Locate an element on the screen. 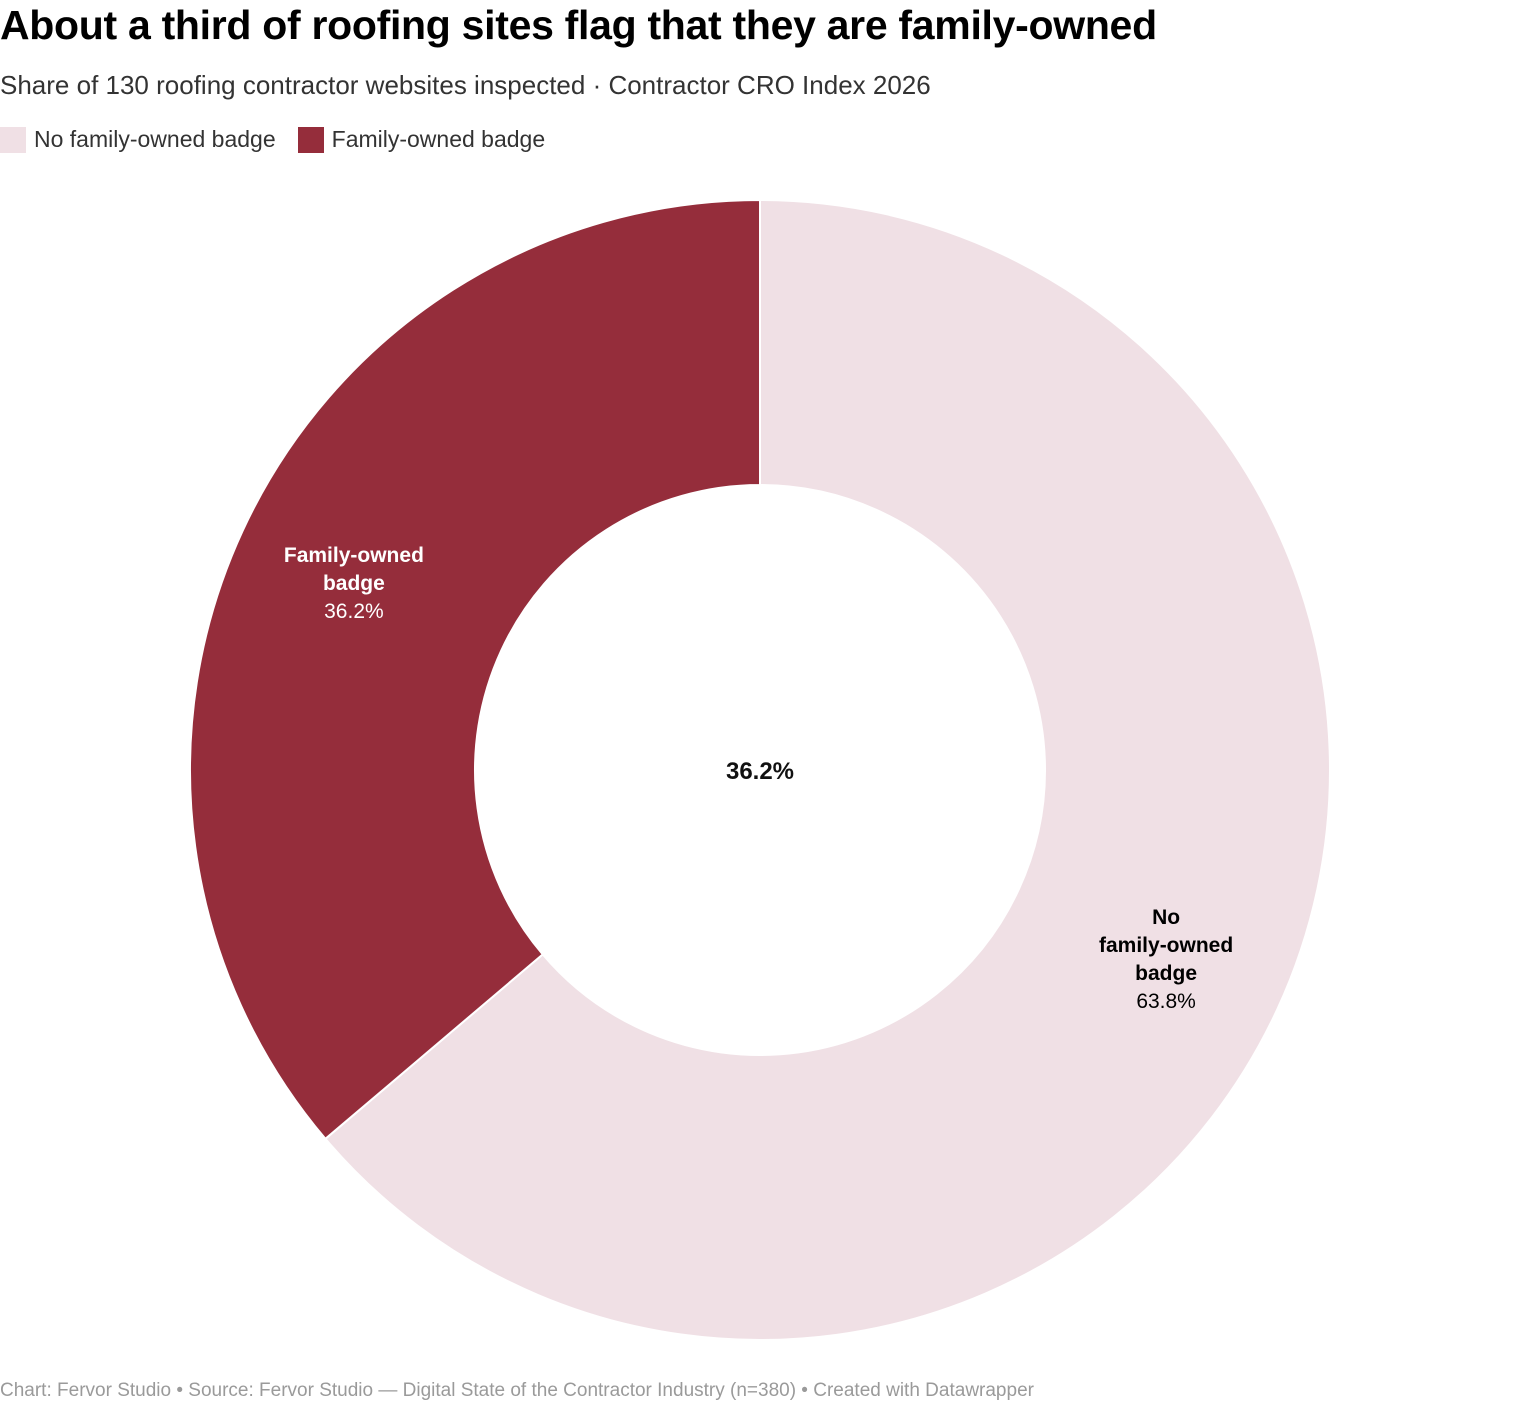  slice-label-badge: Family-owned badge 36.2% is located at coordinates (354, 583).